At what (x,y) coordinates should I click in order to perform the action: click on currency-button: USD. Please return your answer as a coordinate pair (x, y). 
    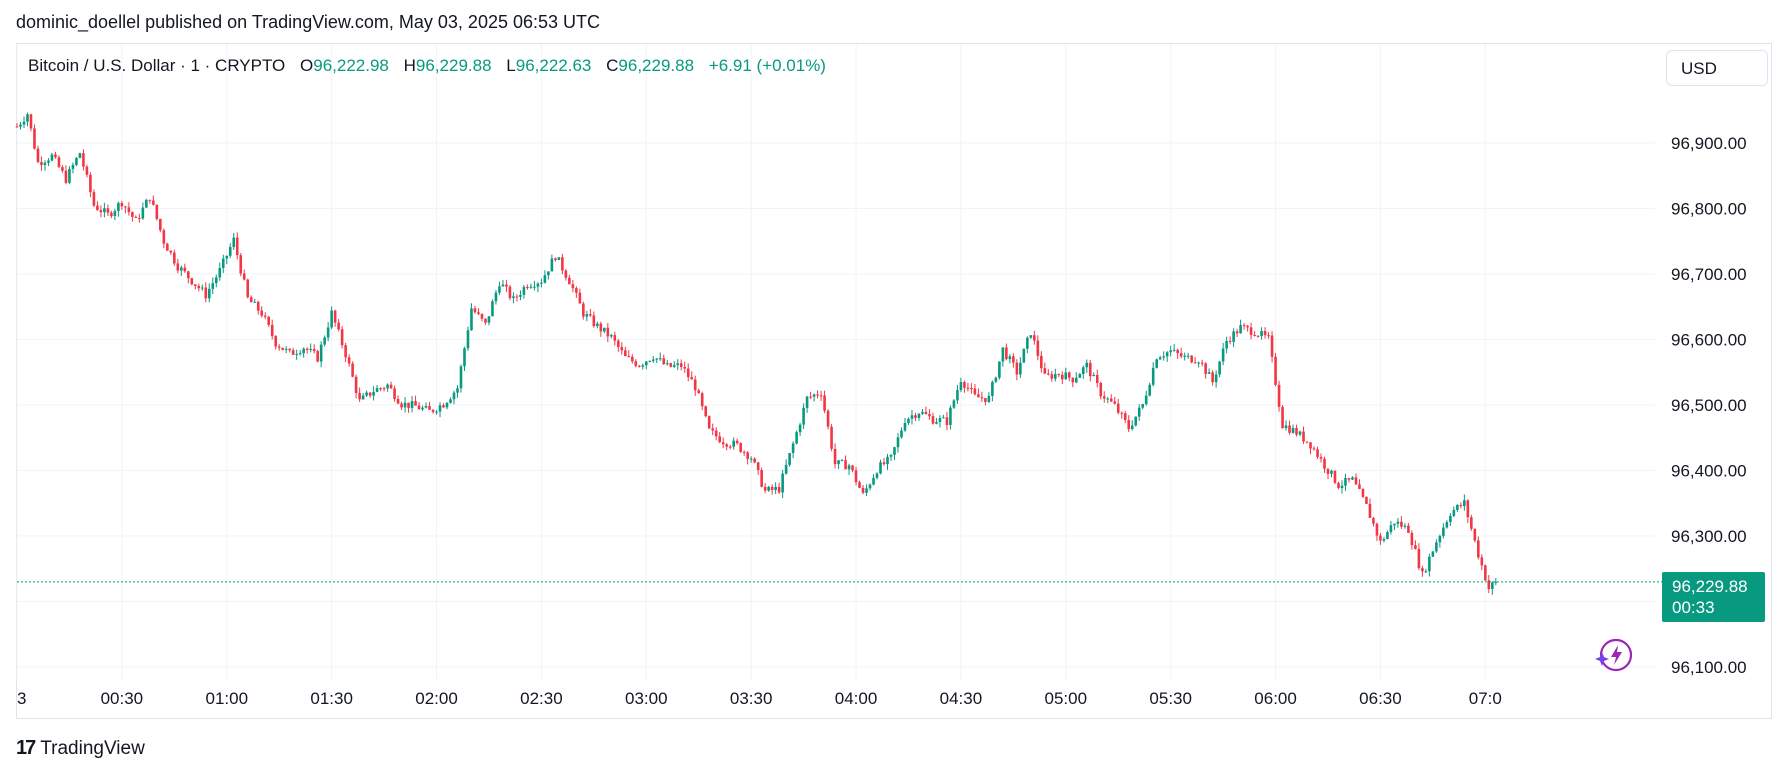
    Looking at the image, I should click on (1717, 68).